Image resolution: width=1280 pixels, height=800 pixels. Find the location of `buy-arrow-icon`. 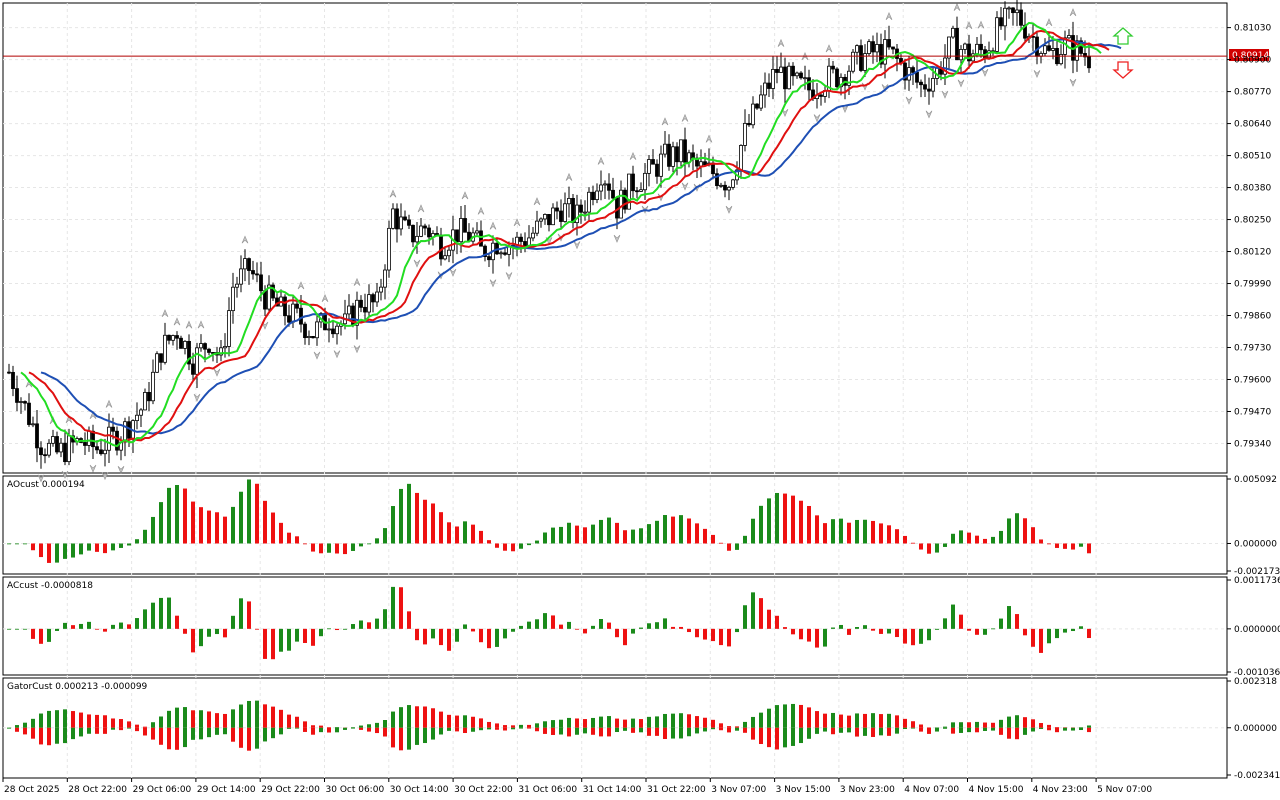

buy-arrow-icon is located at coordinates (1123, 36).